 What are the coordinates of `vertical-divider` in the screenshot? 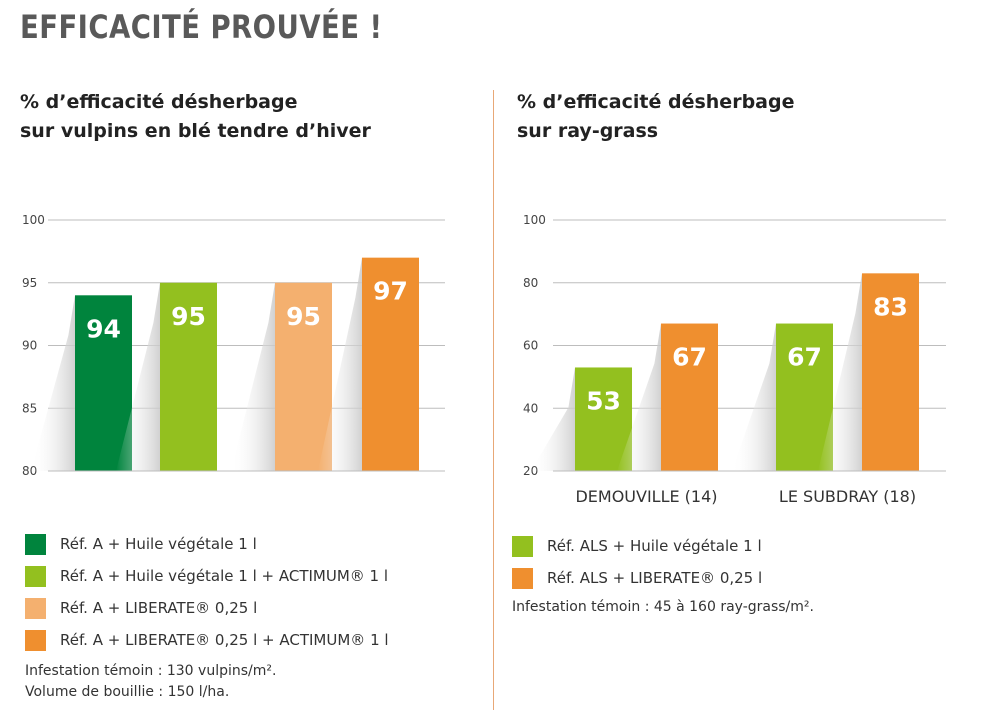 It's located at (493, 400).